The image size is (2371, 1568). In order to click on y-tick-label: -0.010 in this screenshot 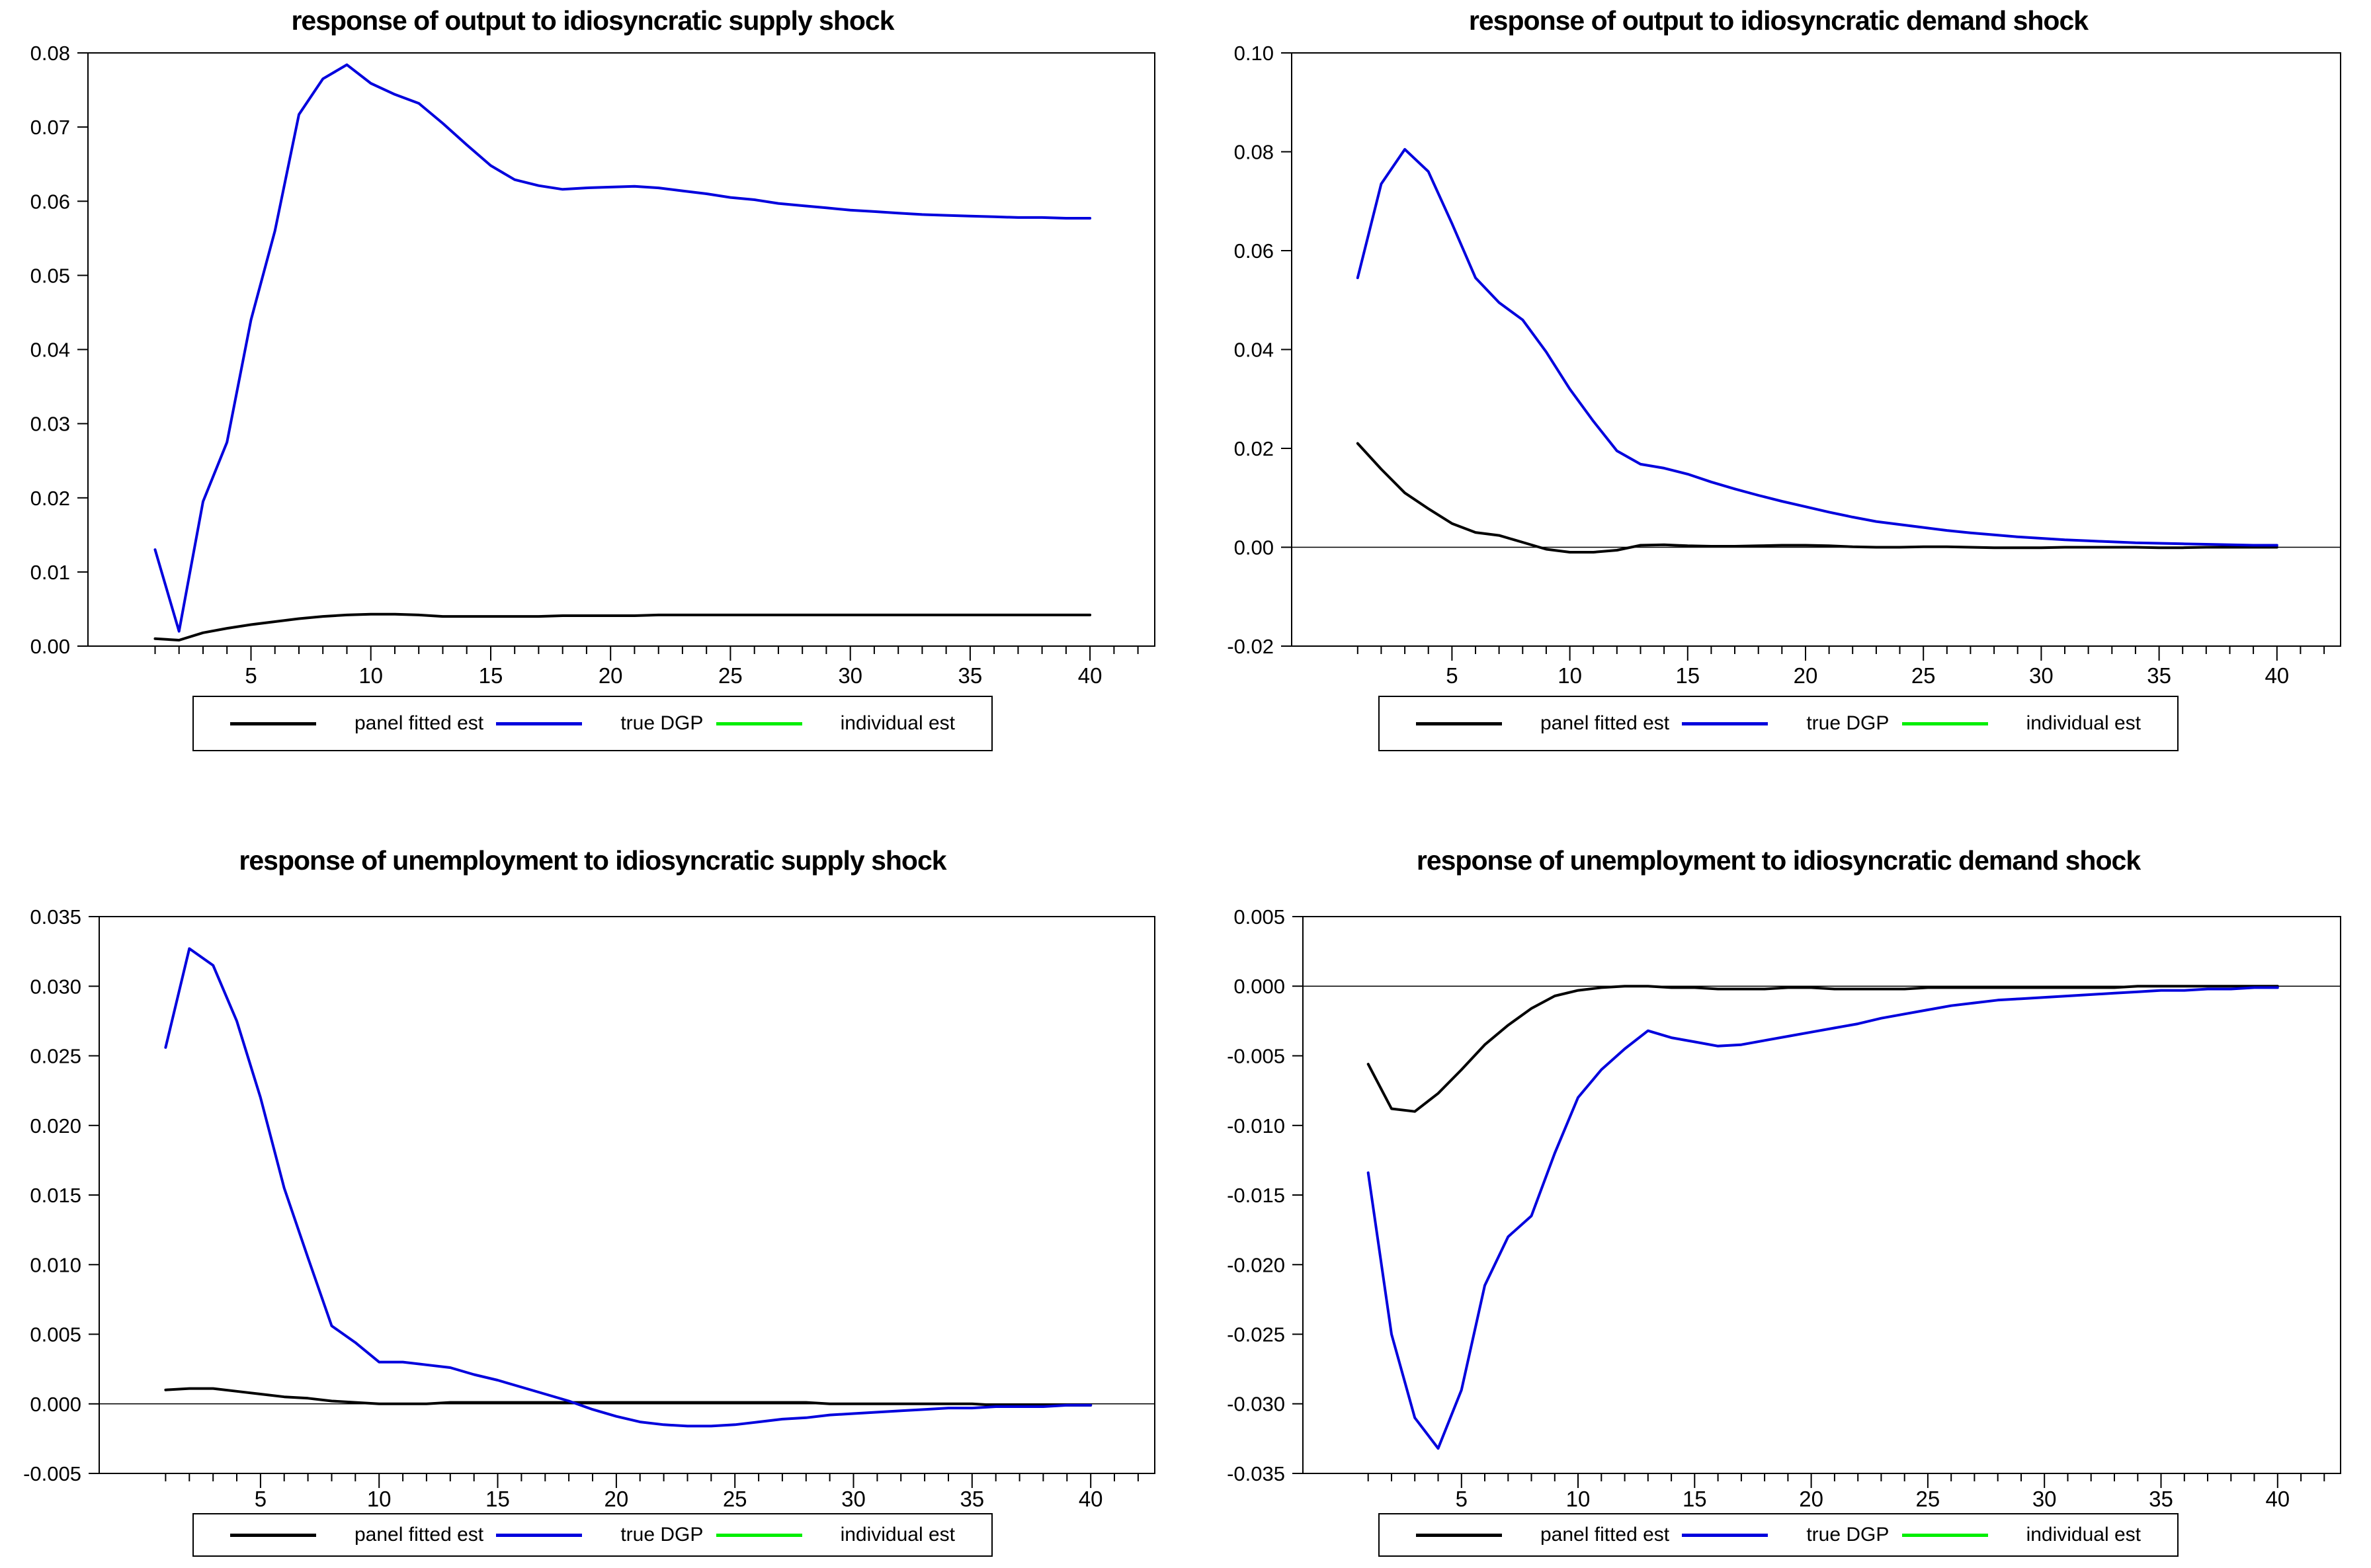, I will do `click(1256, 1125)`.